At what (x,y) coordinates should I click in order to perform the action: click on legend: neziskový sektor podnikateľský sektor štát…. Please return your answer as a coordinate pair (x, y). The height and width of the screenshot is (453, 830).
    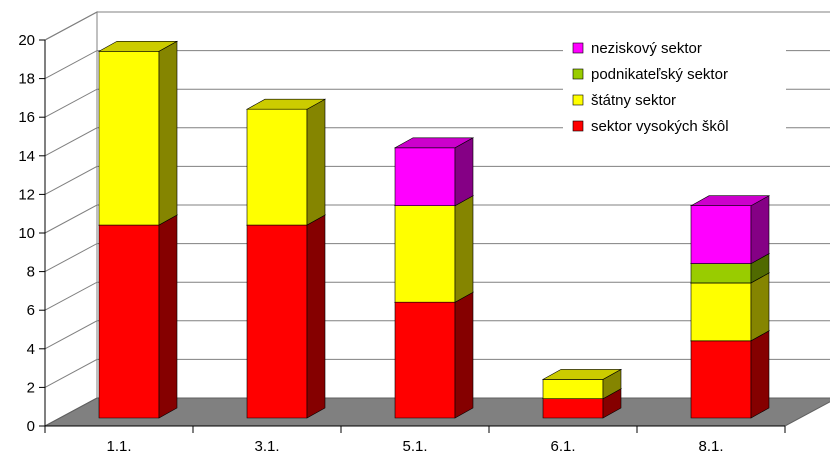
    Looking at the image, I should click on (674, 87).